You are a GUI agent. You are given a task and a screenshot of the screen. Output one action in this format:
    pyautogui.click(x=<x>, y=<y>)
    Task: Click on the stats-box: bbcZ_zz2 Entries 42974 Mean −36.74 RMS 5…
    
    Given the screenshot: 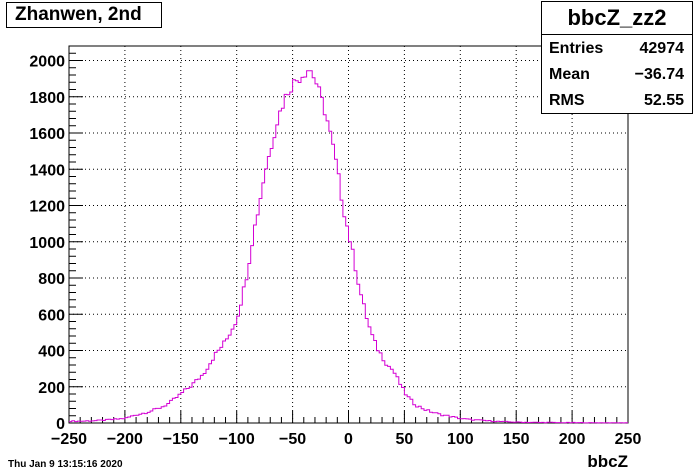 What is the action you would take?
    pyautogui.click(x=617, y=57)
    